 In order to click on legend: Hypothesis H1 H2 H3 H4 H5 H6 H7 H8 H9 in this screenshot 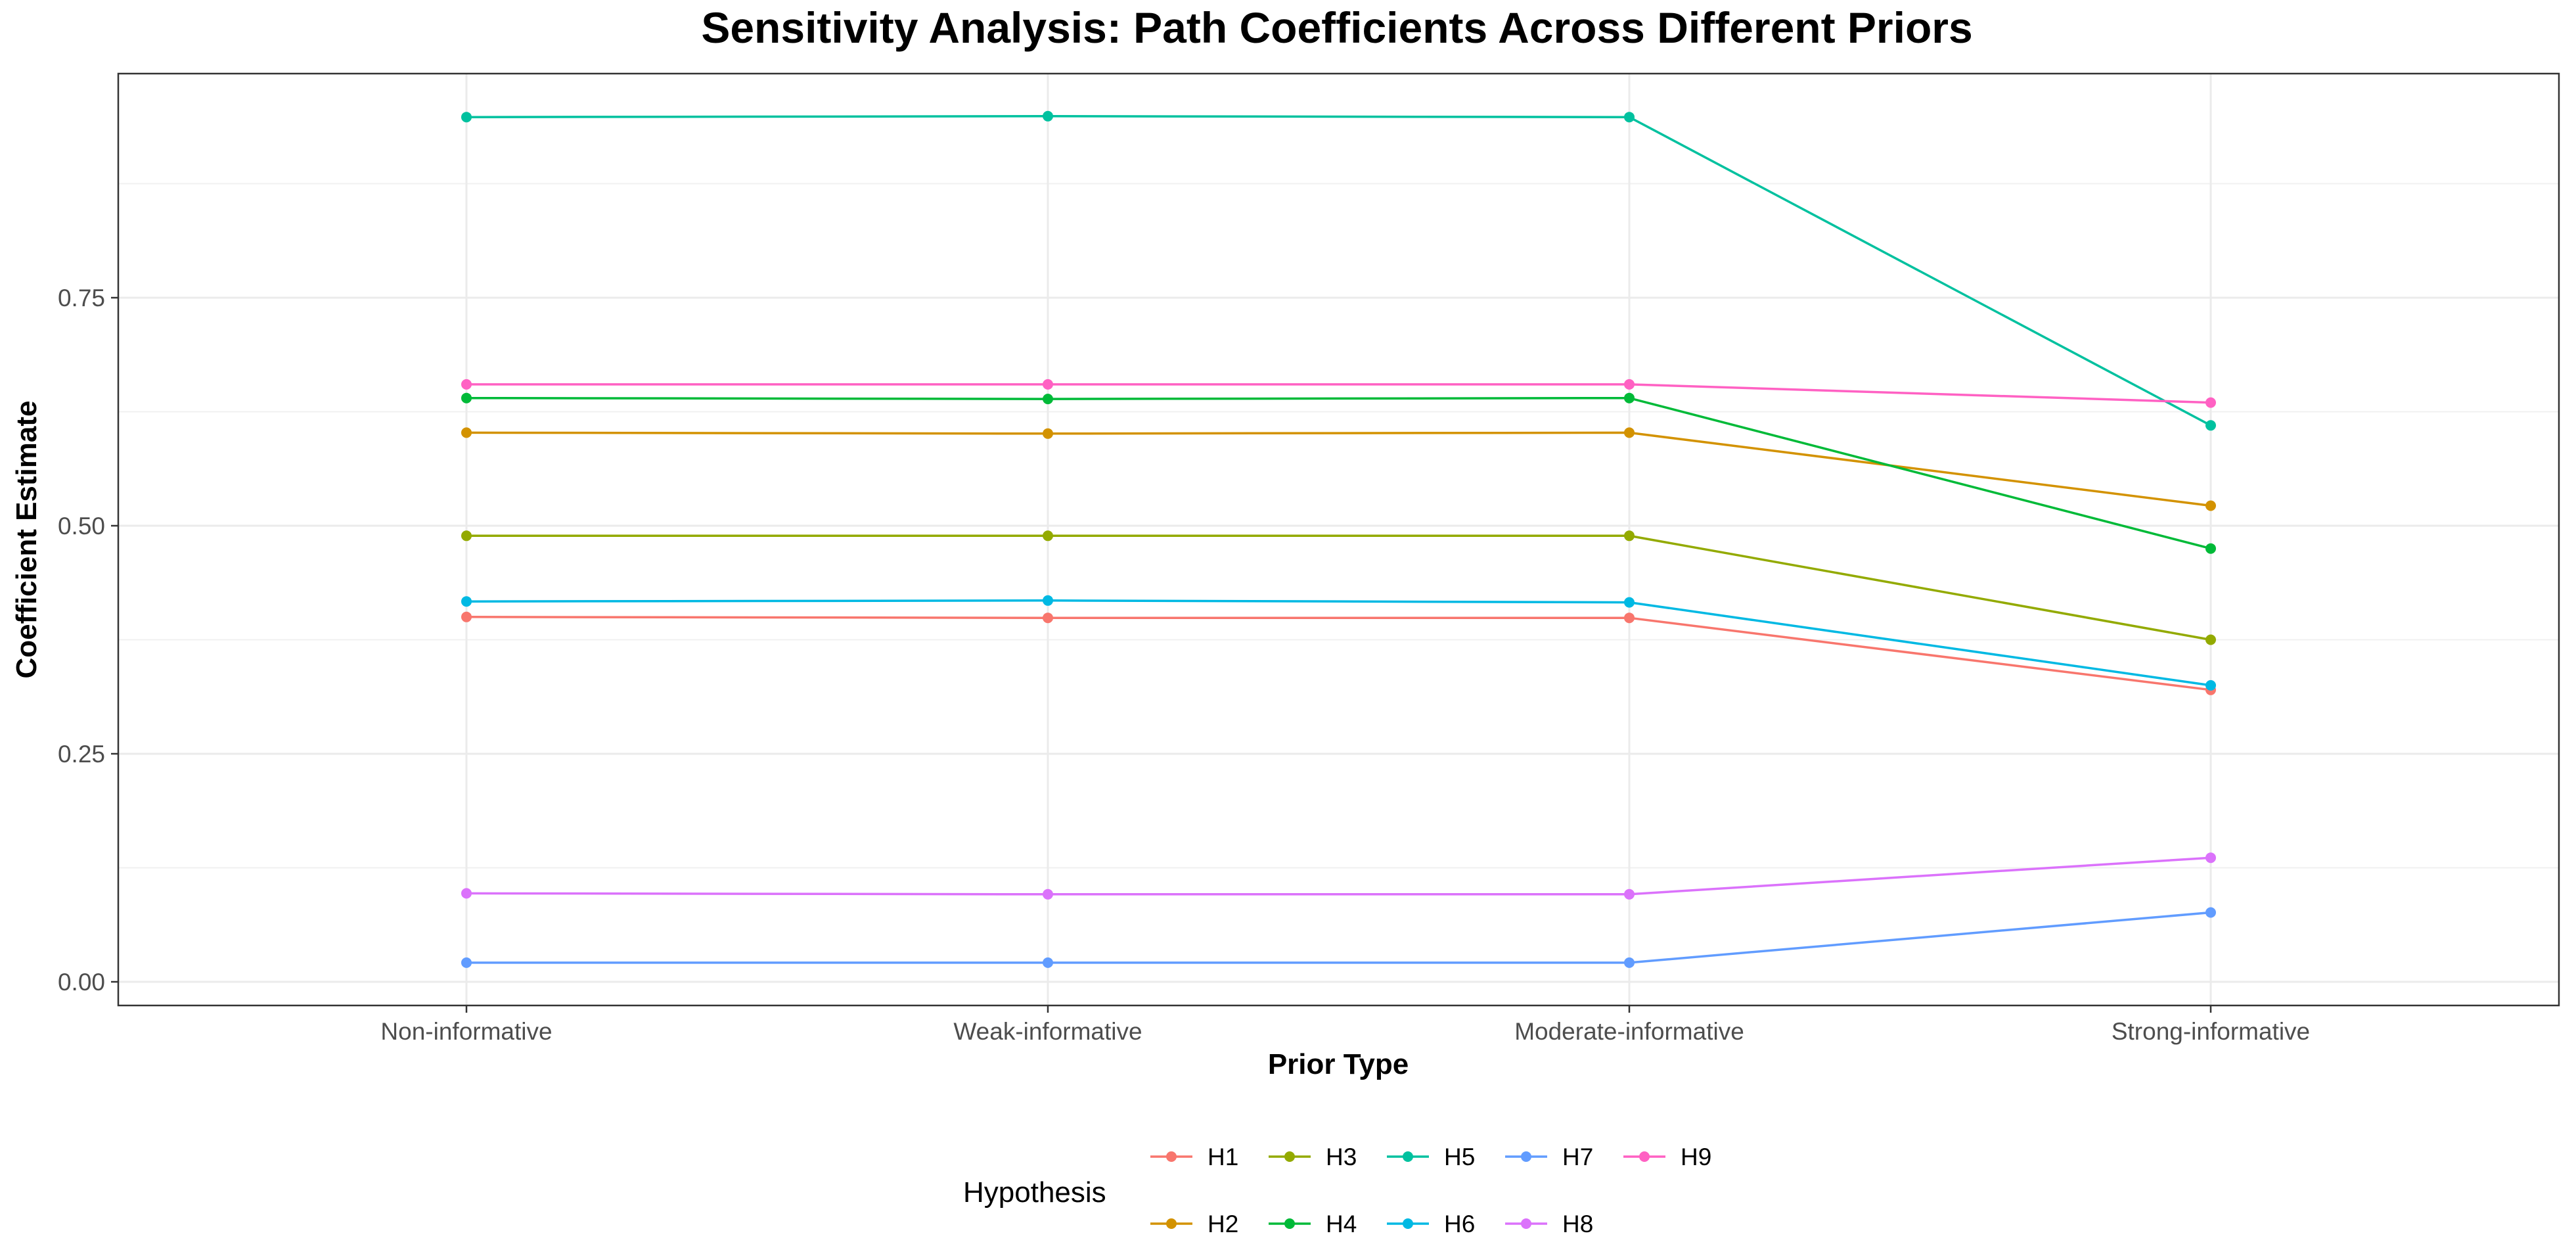, I will do `click(1337, 1190)`.